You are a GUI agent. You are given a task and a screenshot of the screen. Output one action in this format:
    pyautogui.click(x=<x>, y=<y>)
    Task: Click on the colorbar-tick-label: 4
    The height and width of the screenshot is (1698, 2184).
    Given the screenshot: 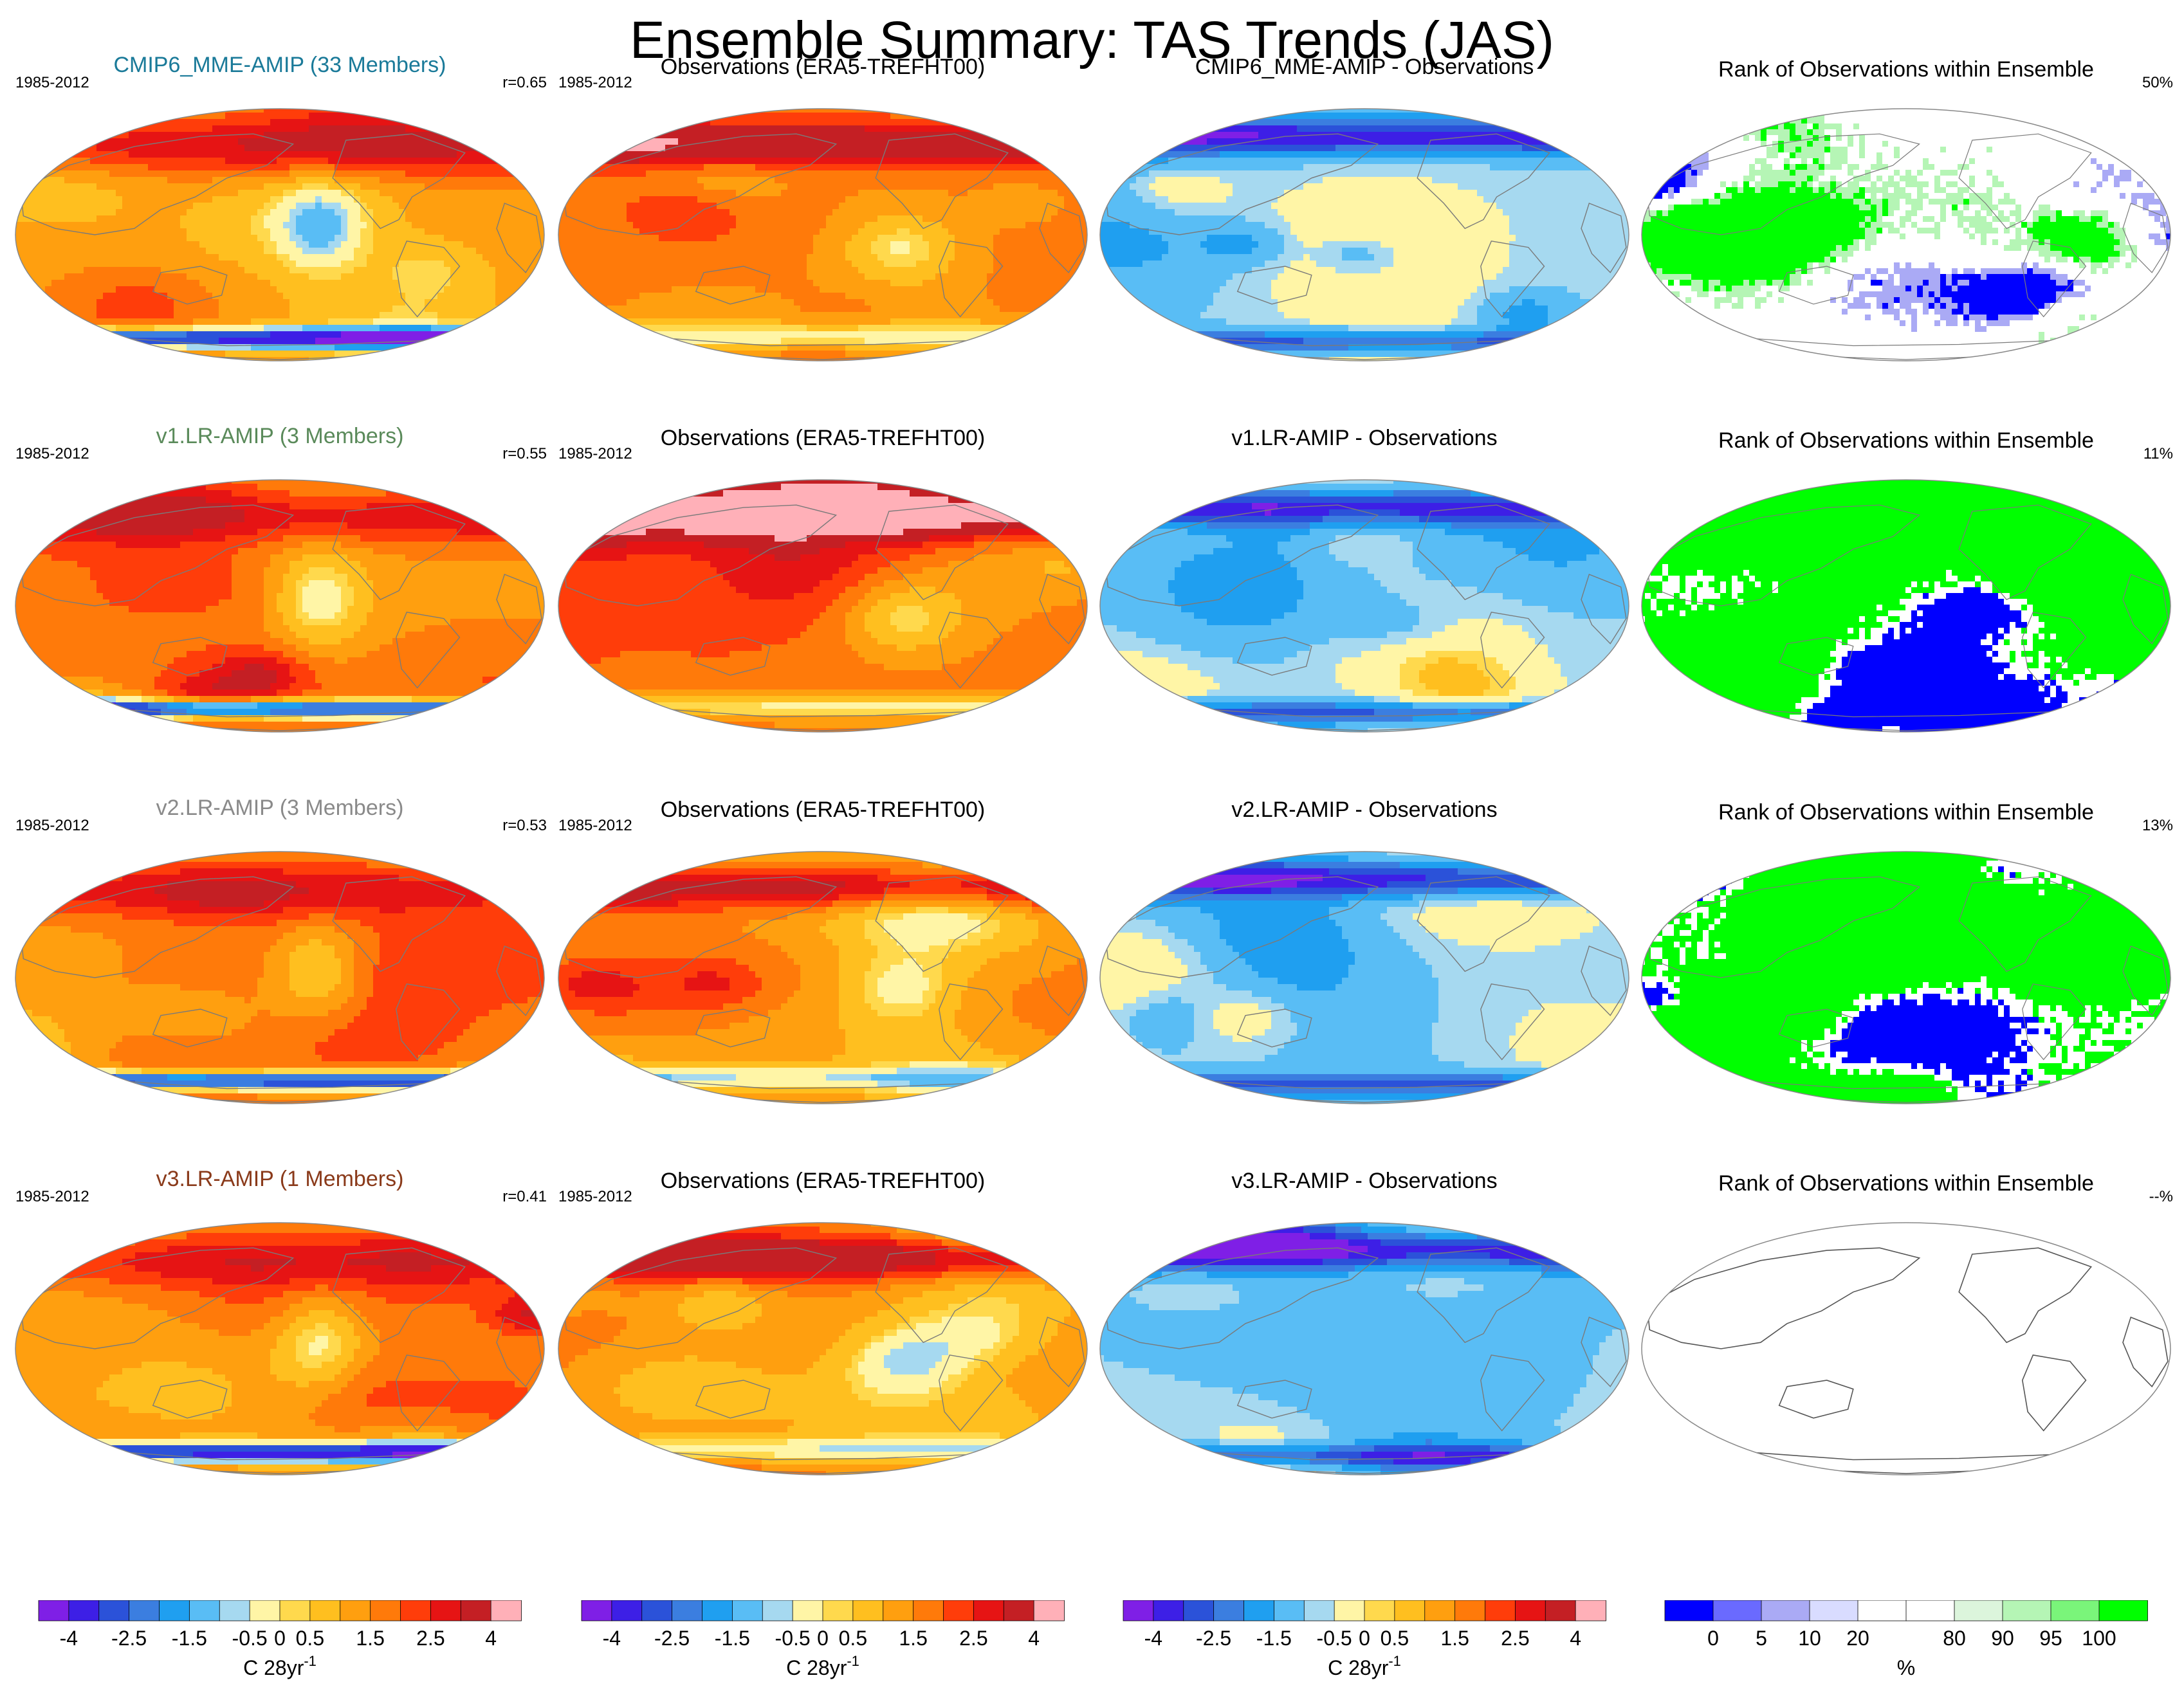 What is the action you would take?
    pyautogui.click(x=1575, y=1638)
    